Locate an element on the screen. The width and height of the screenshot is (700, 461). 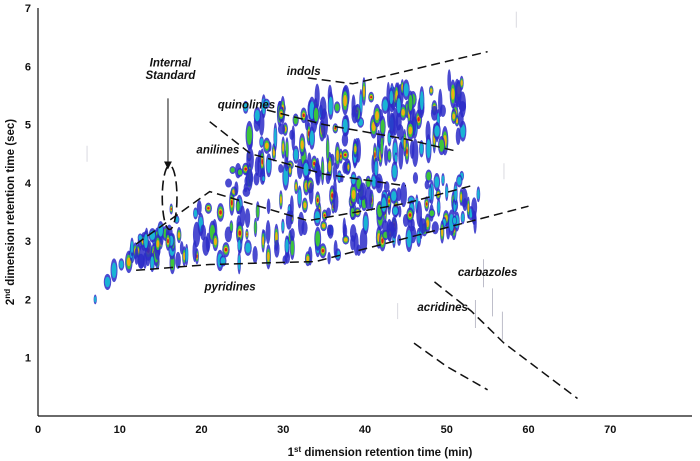
y-tick-label: 7 is located at coordinates (28, 9).